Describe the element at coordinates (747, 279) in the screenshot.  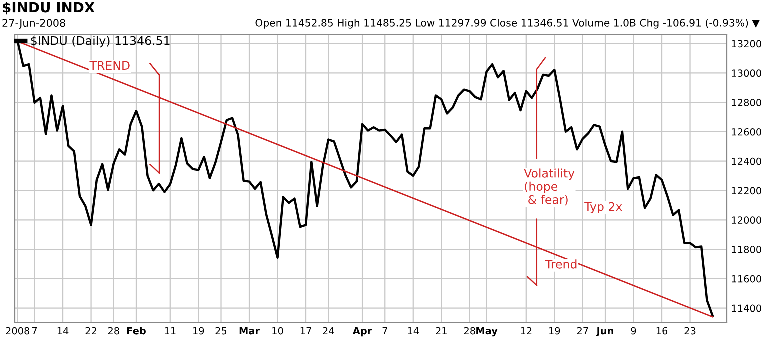
I see `y-tick-label: 11600` at that location.